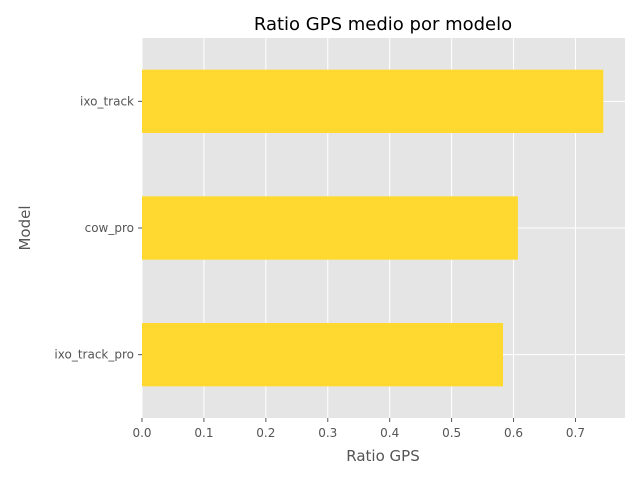  I want to click on x-tick-label: 0.5, so click(451, 433).